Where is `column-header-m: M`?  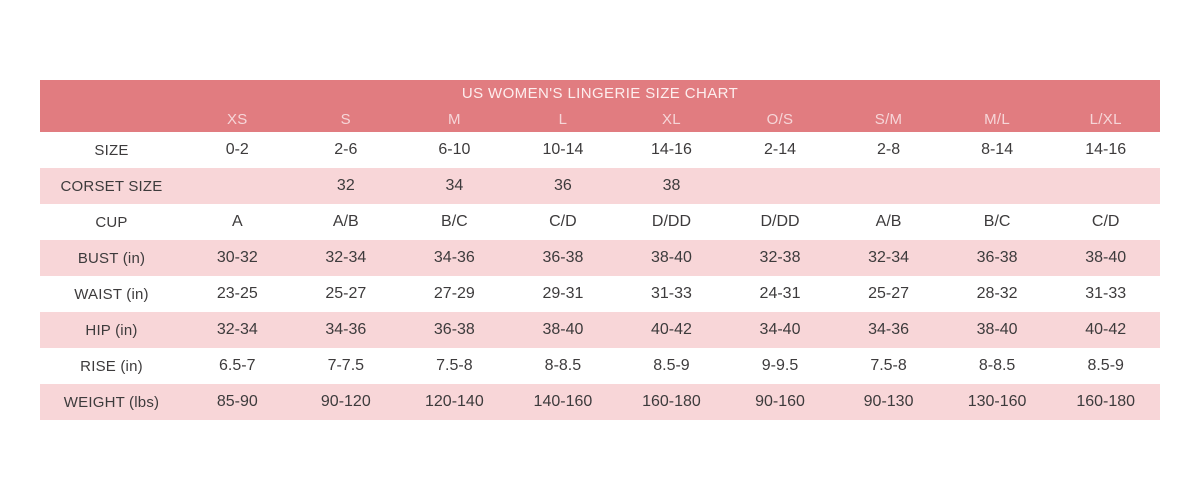 column-header-m: M is located at coordinates (454, 119).